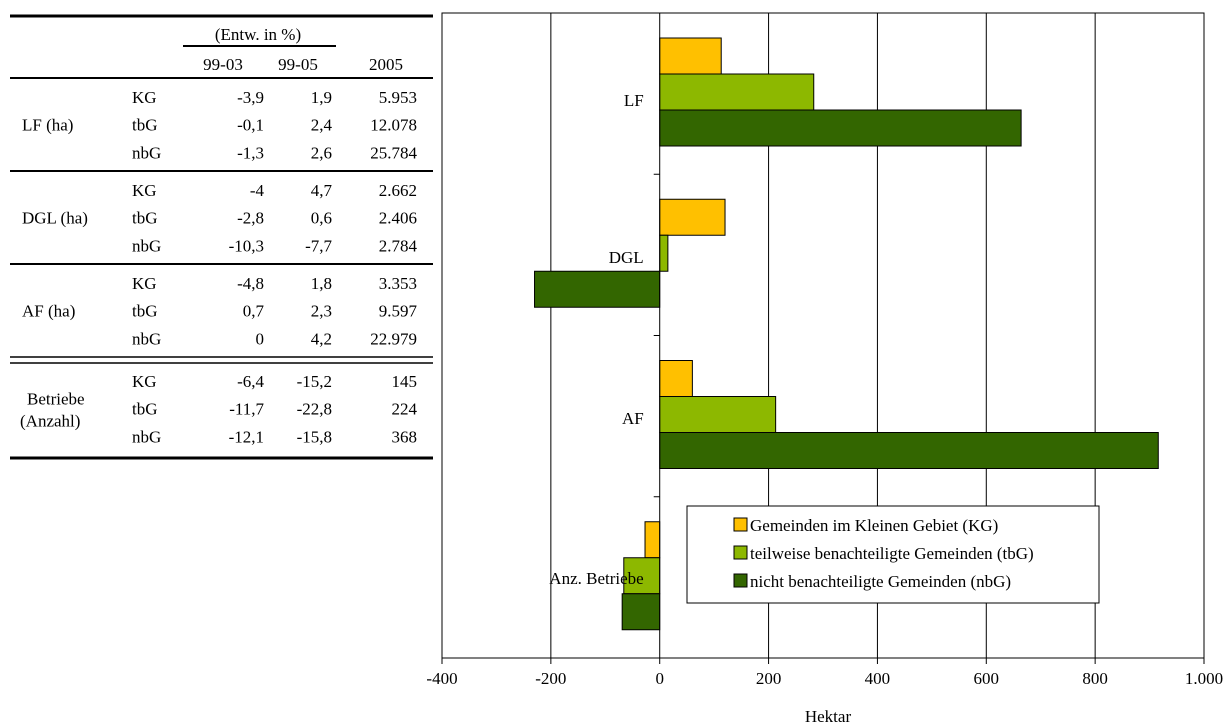 The width and height of the screenshot is (1228, 724). Describe the element at coordinates (398, 190) in the screenshot. I see `table-cell-value: 2.662` at that location.